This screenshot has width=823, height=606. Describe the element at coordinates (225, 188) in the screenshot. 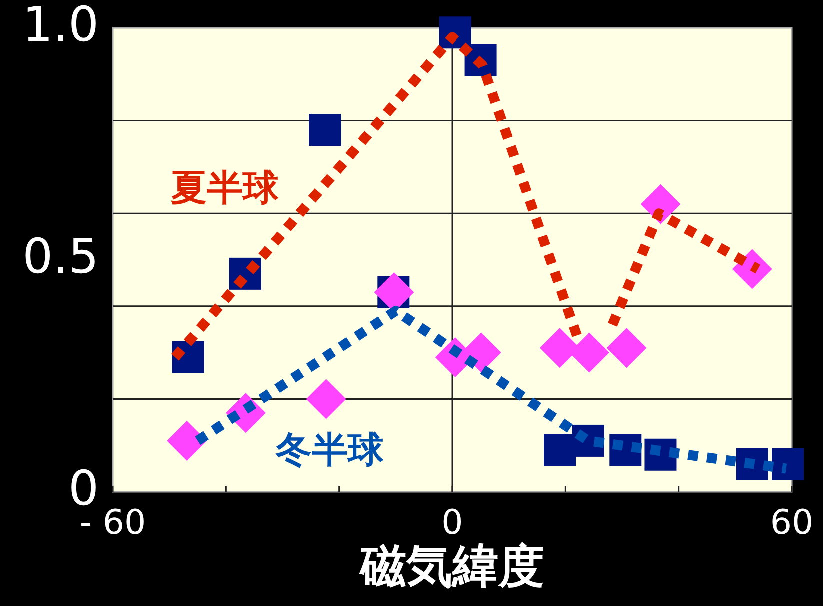

I see `series-label: 夏半球` at that location.